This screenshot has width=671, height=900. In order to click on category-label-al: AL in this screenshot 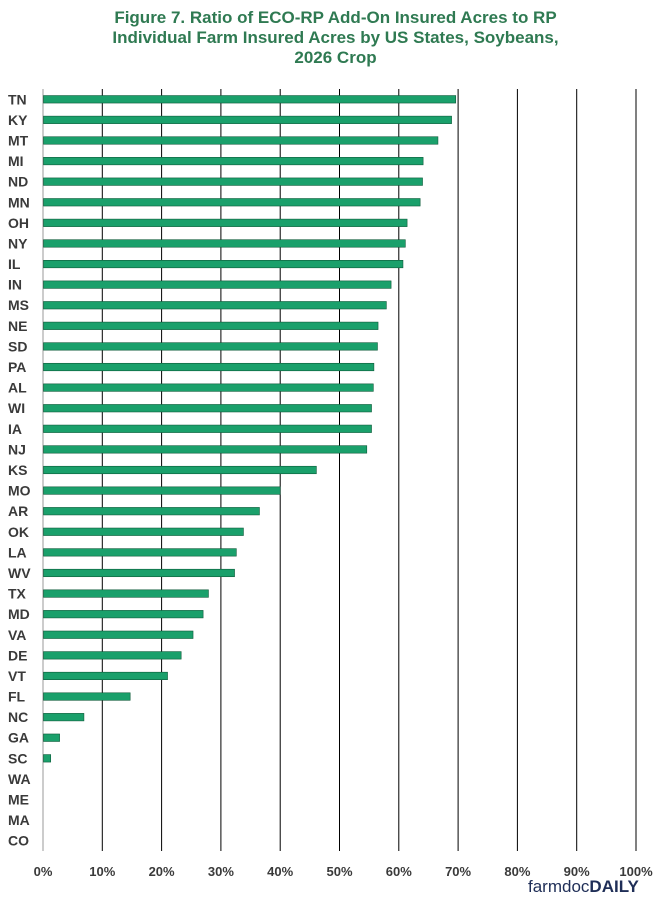, I will do `click(17, 388)`.